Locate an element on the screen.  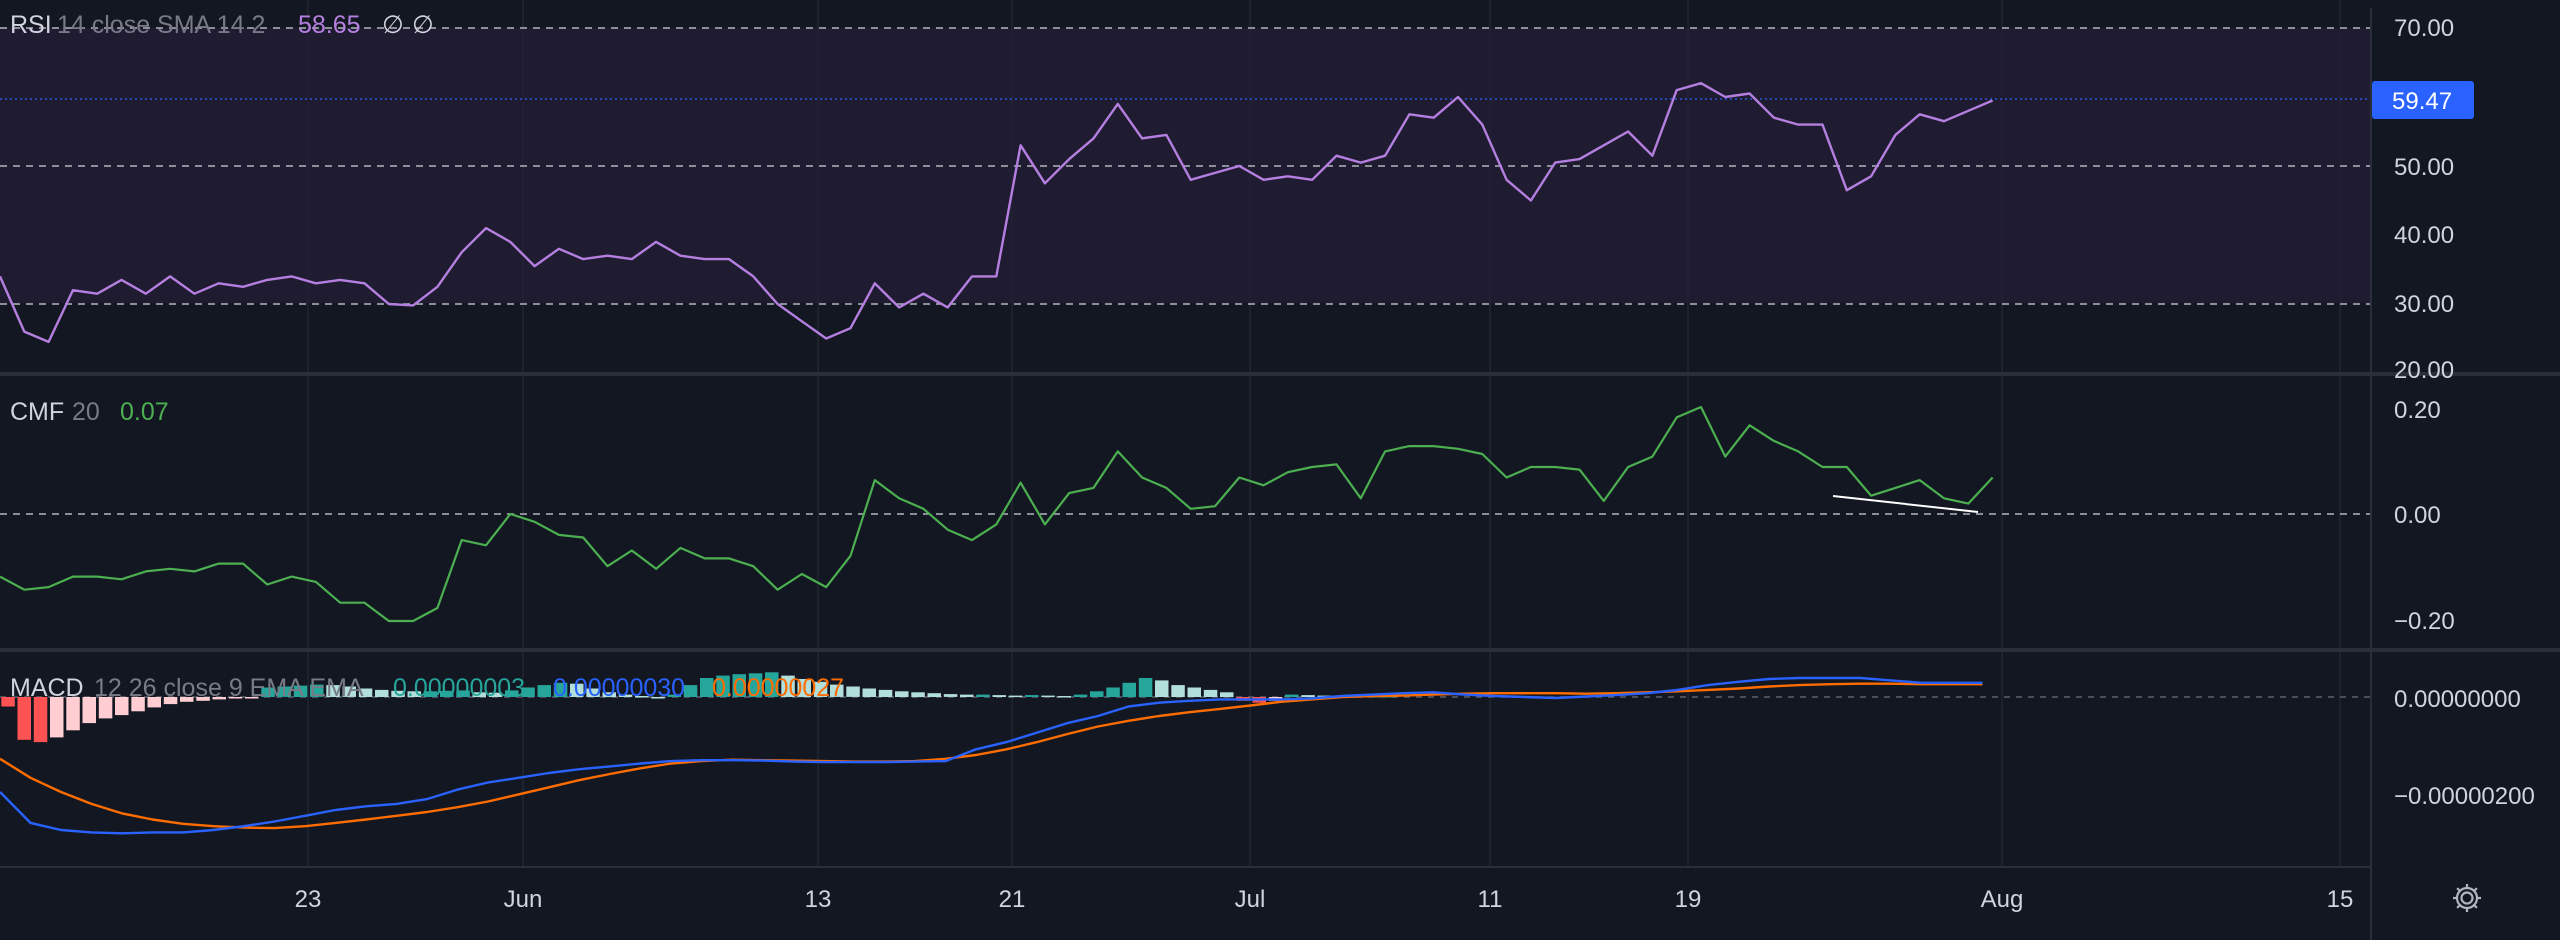
macd-title: MACD is located at coordinates (47, 688).